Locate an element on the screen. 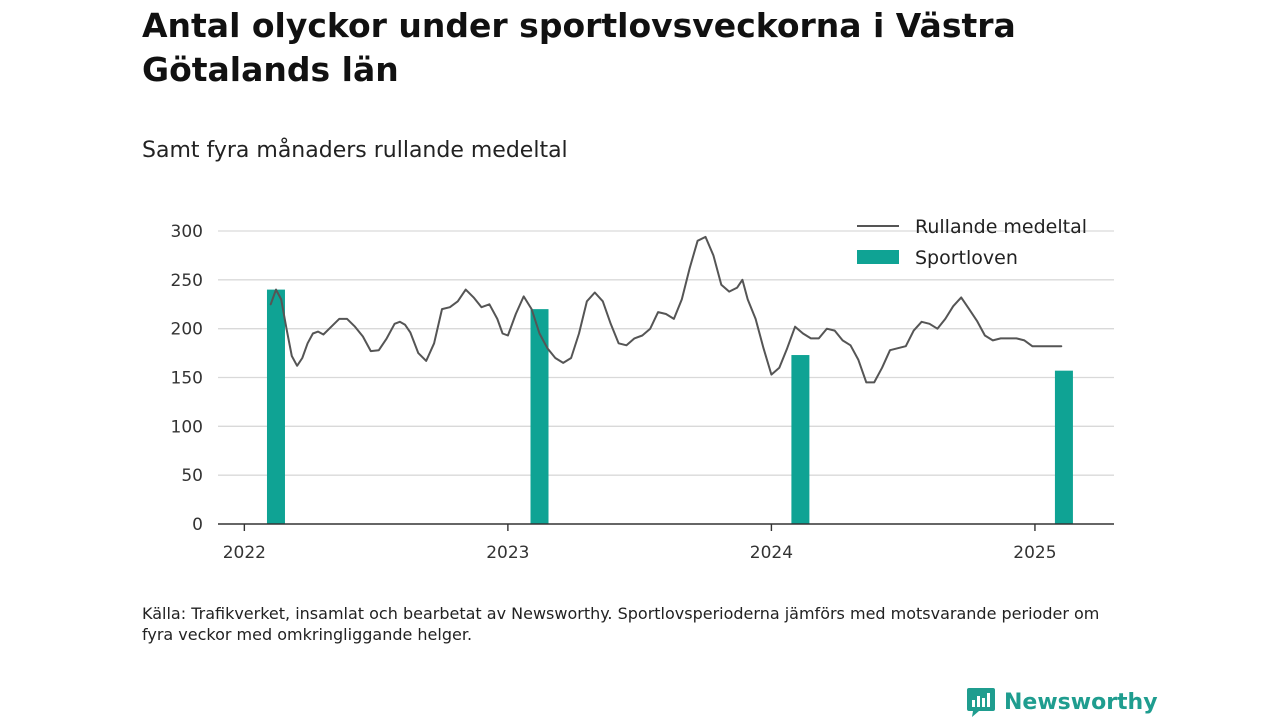 This screenshot has width=1280, height=720. x-tick-label: 2023 is located at coordinates (507, 553).